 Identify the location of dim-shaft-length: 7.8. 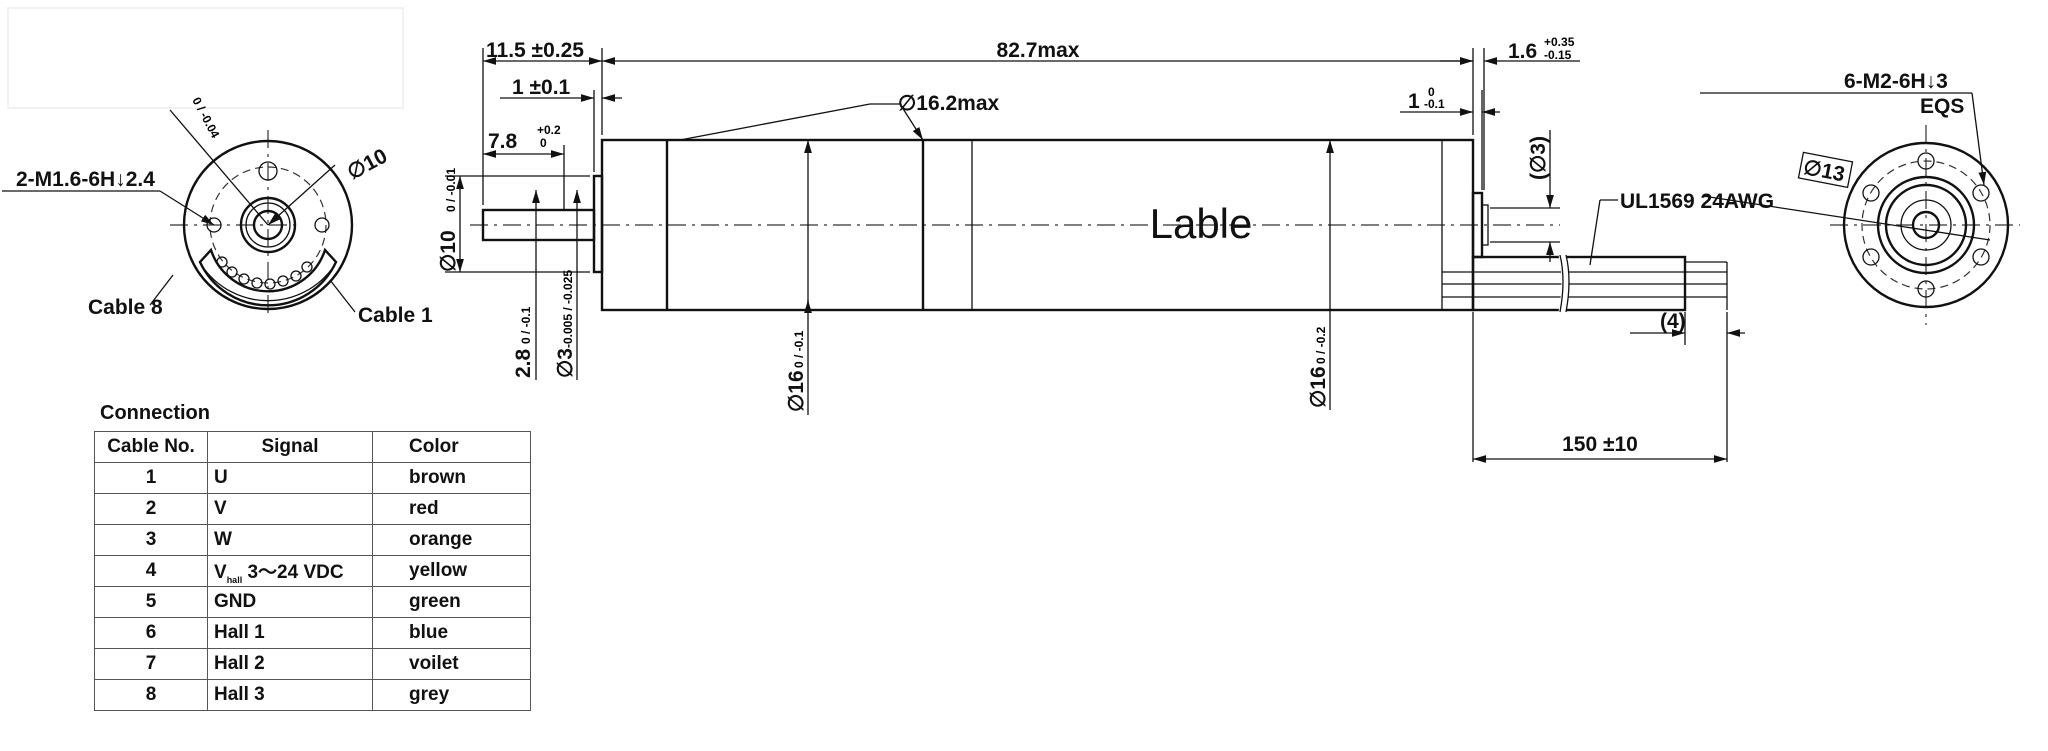
(503, 141).